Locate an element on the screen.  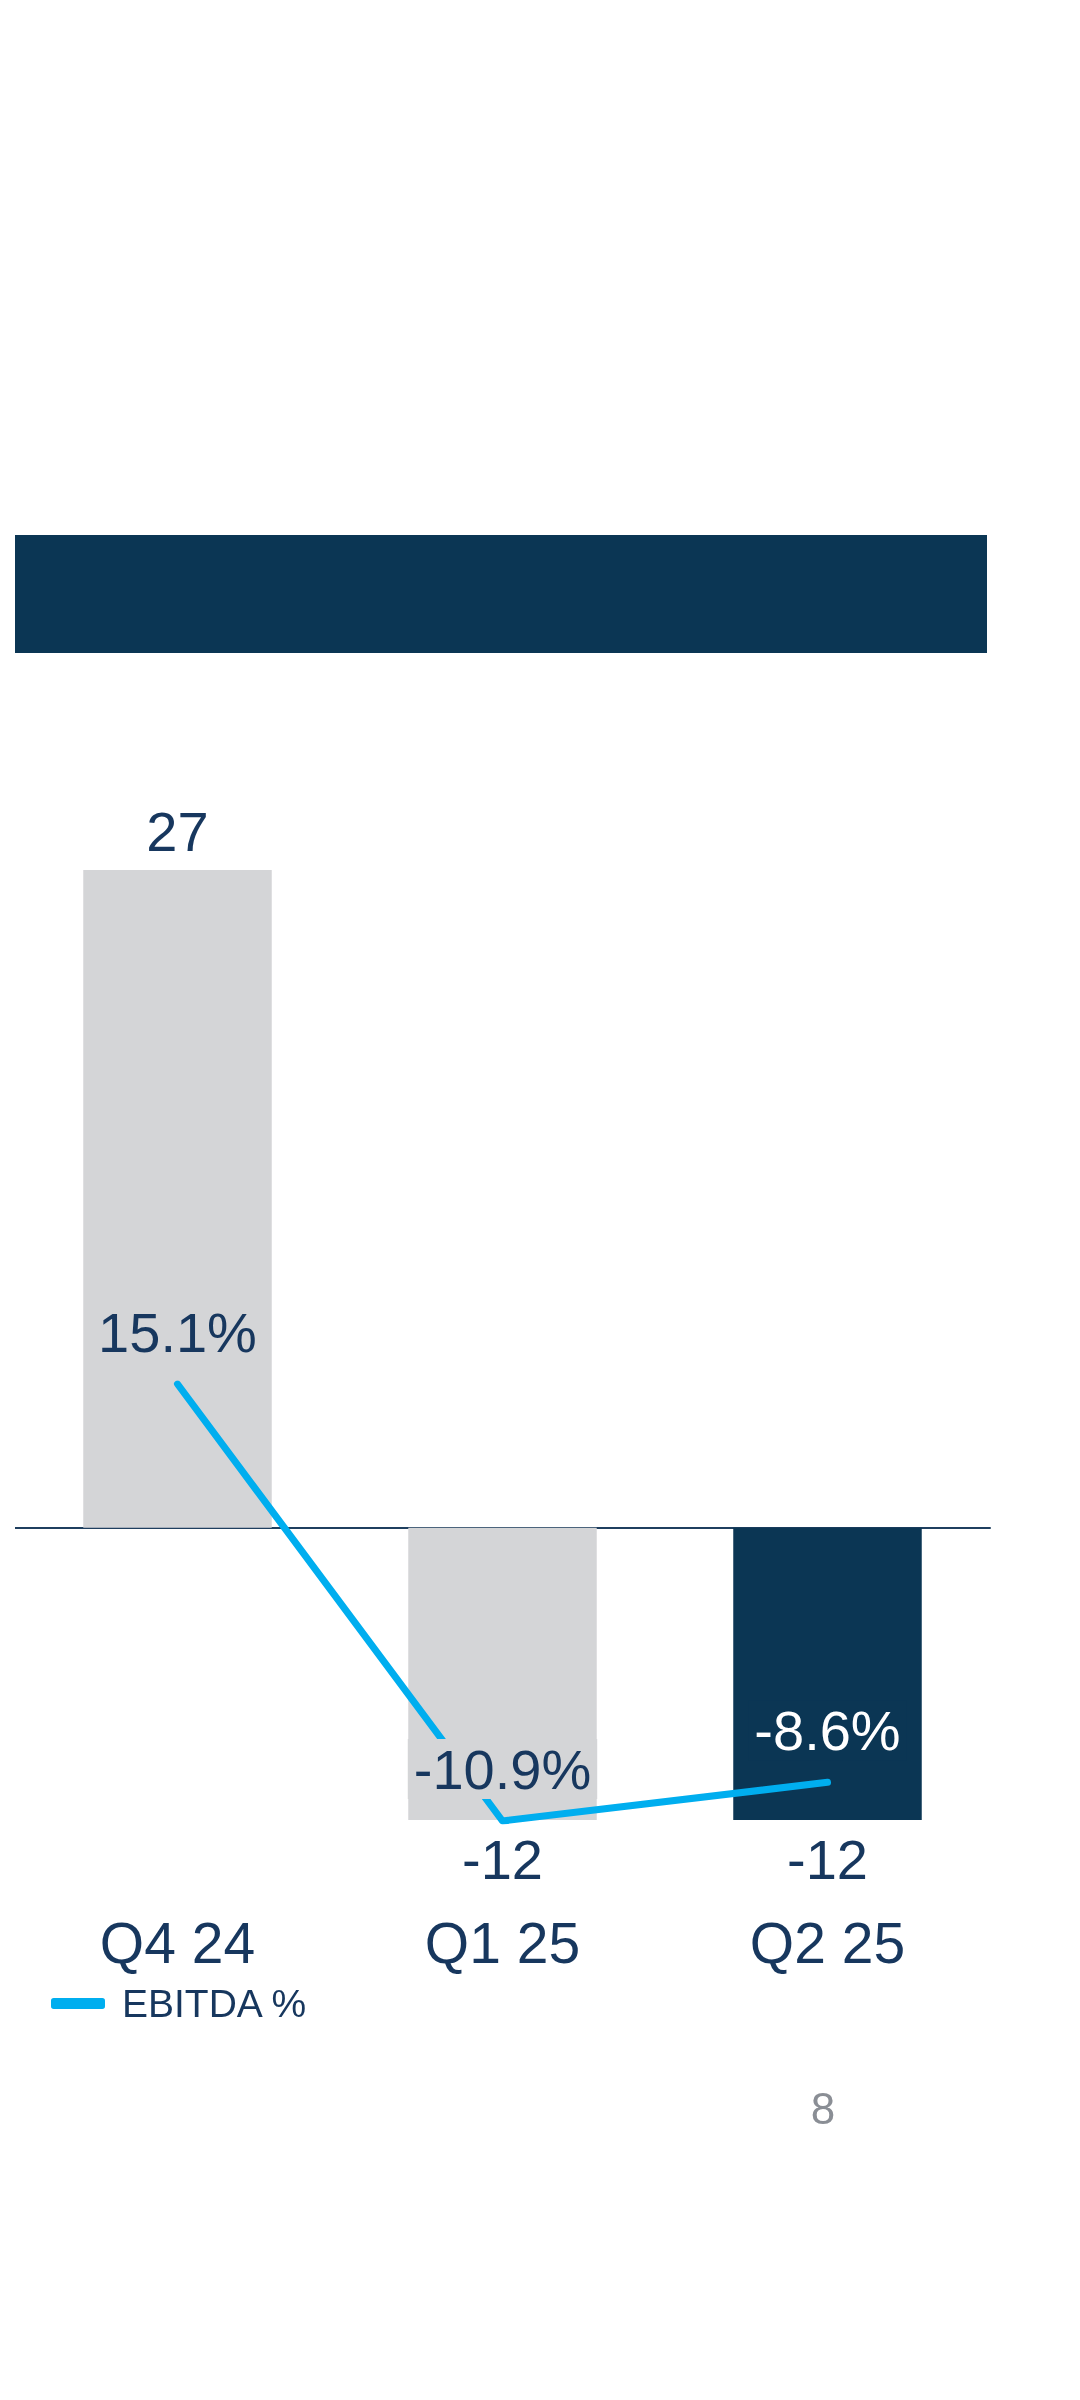
data-label: 15.1% is located at coordinates (177, 1332).